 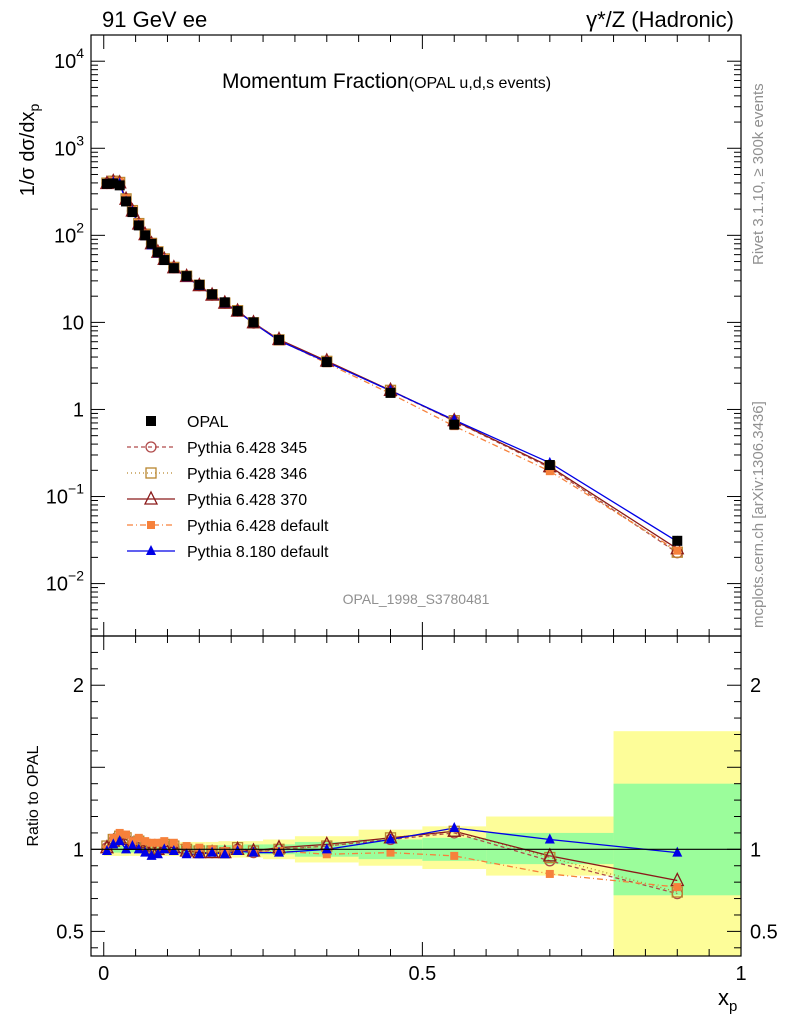 What do you see at coordinates (422, 974) in the screenshot?
I see `x-tick-label-1: 0.5` at bounding box center [422, 974].